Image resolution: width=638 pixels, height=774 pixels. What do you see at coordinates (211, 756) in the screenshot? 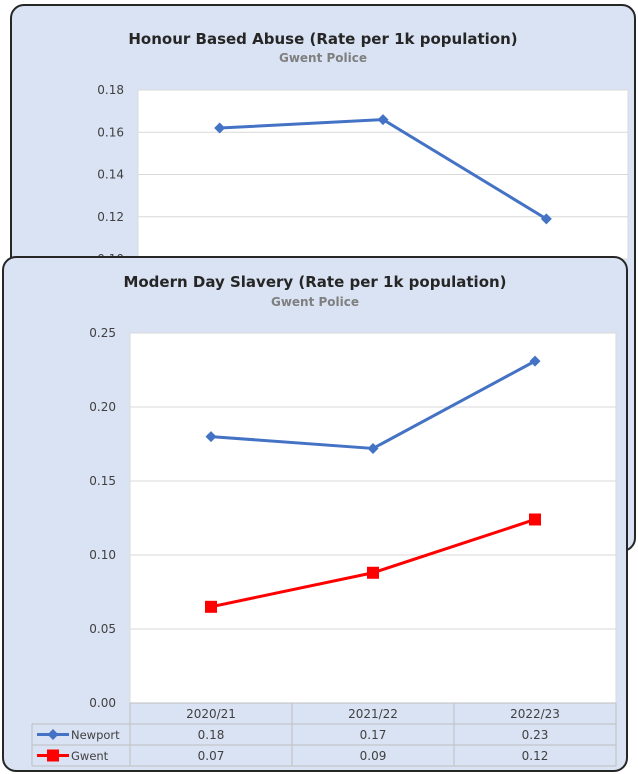
I see `table-cell-value: 0.07` at bounding box center [211, 756].